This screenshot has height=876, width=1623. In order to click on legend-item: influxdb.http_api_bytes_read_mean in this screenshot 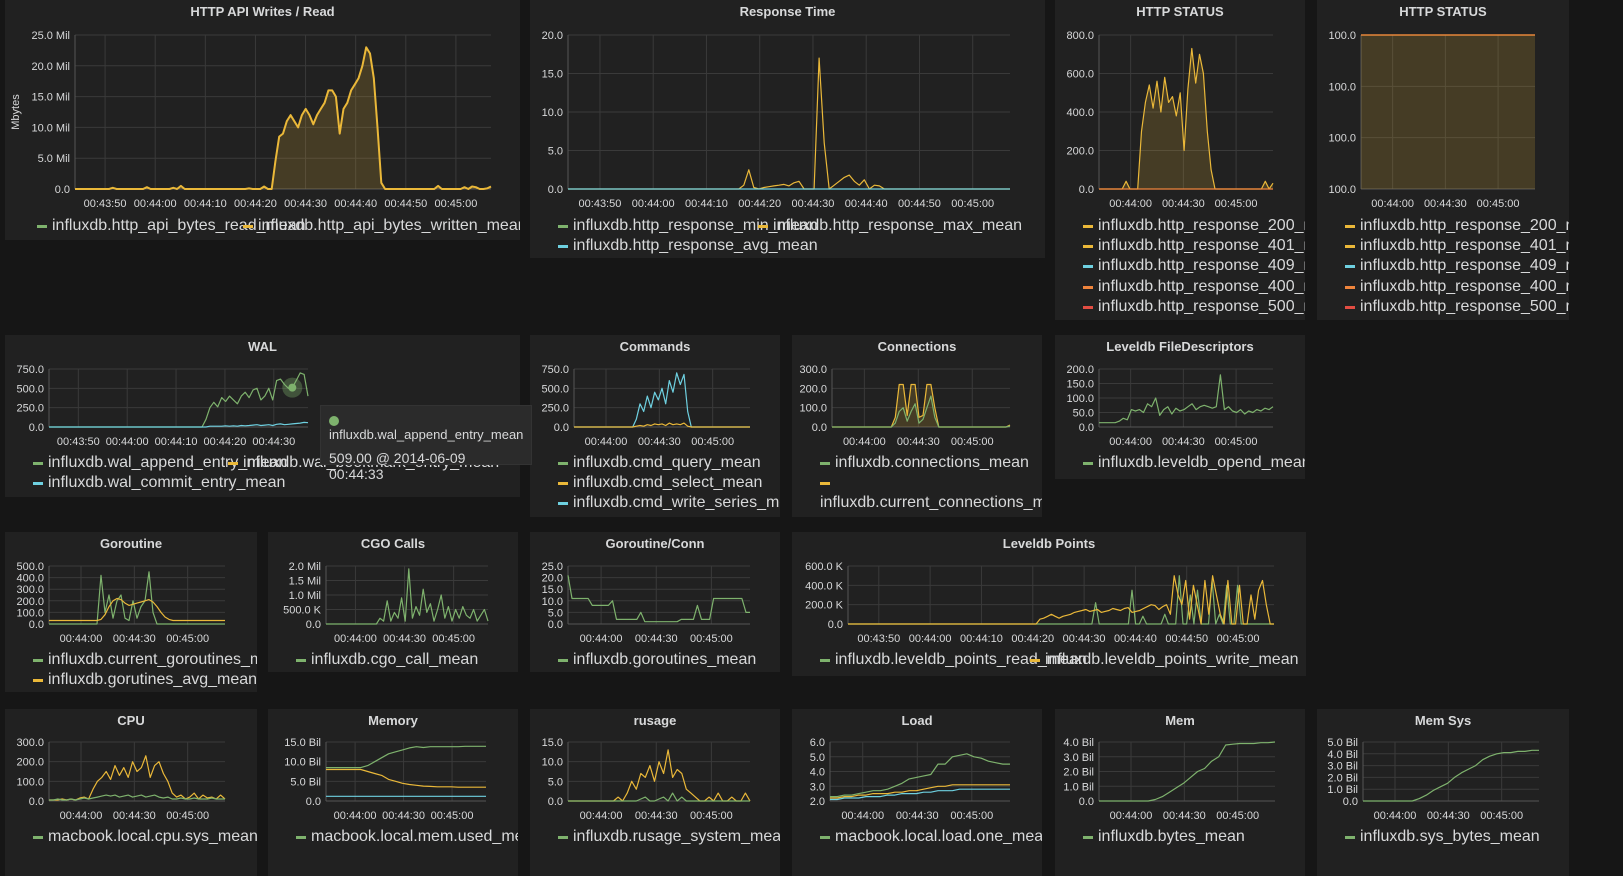, I will do `click(171, 225)`.